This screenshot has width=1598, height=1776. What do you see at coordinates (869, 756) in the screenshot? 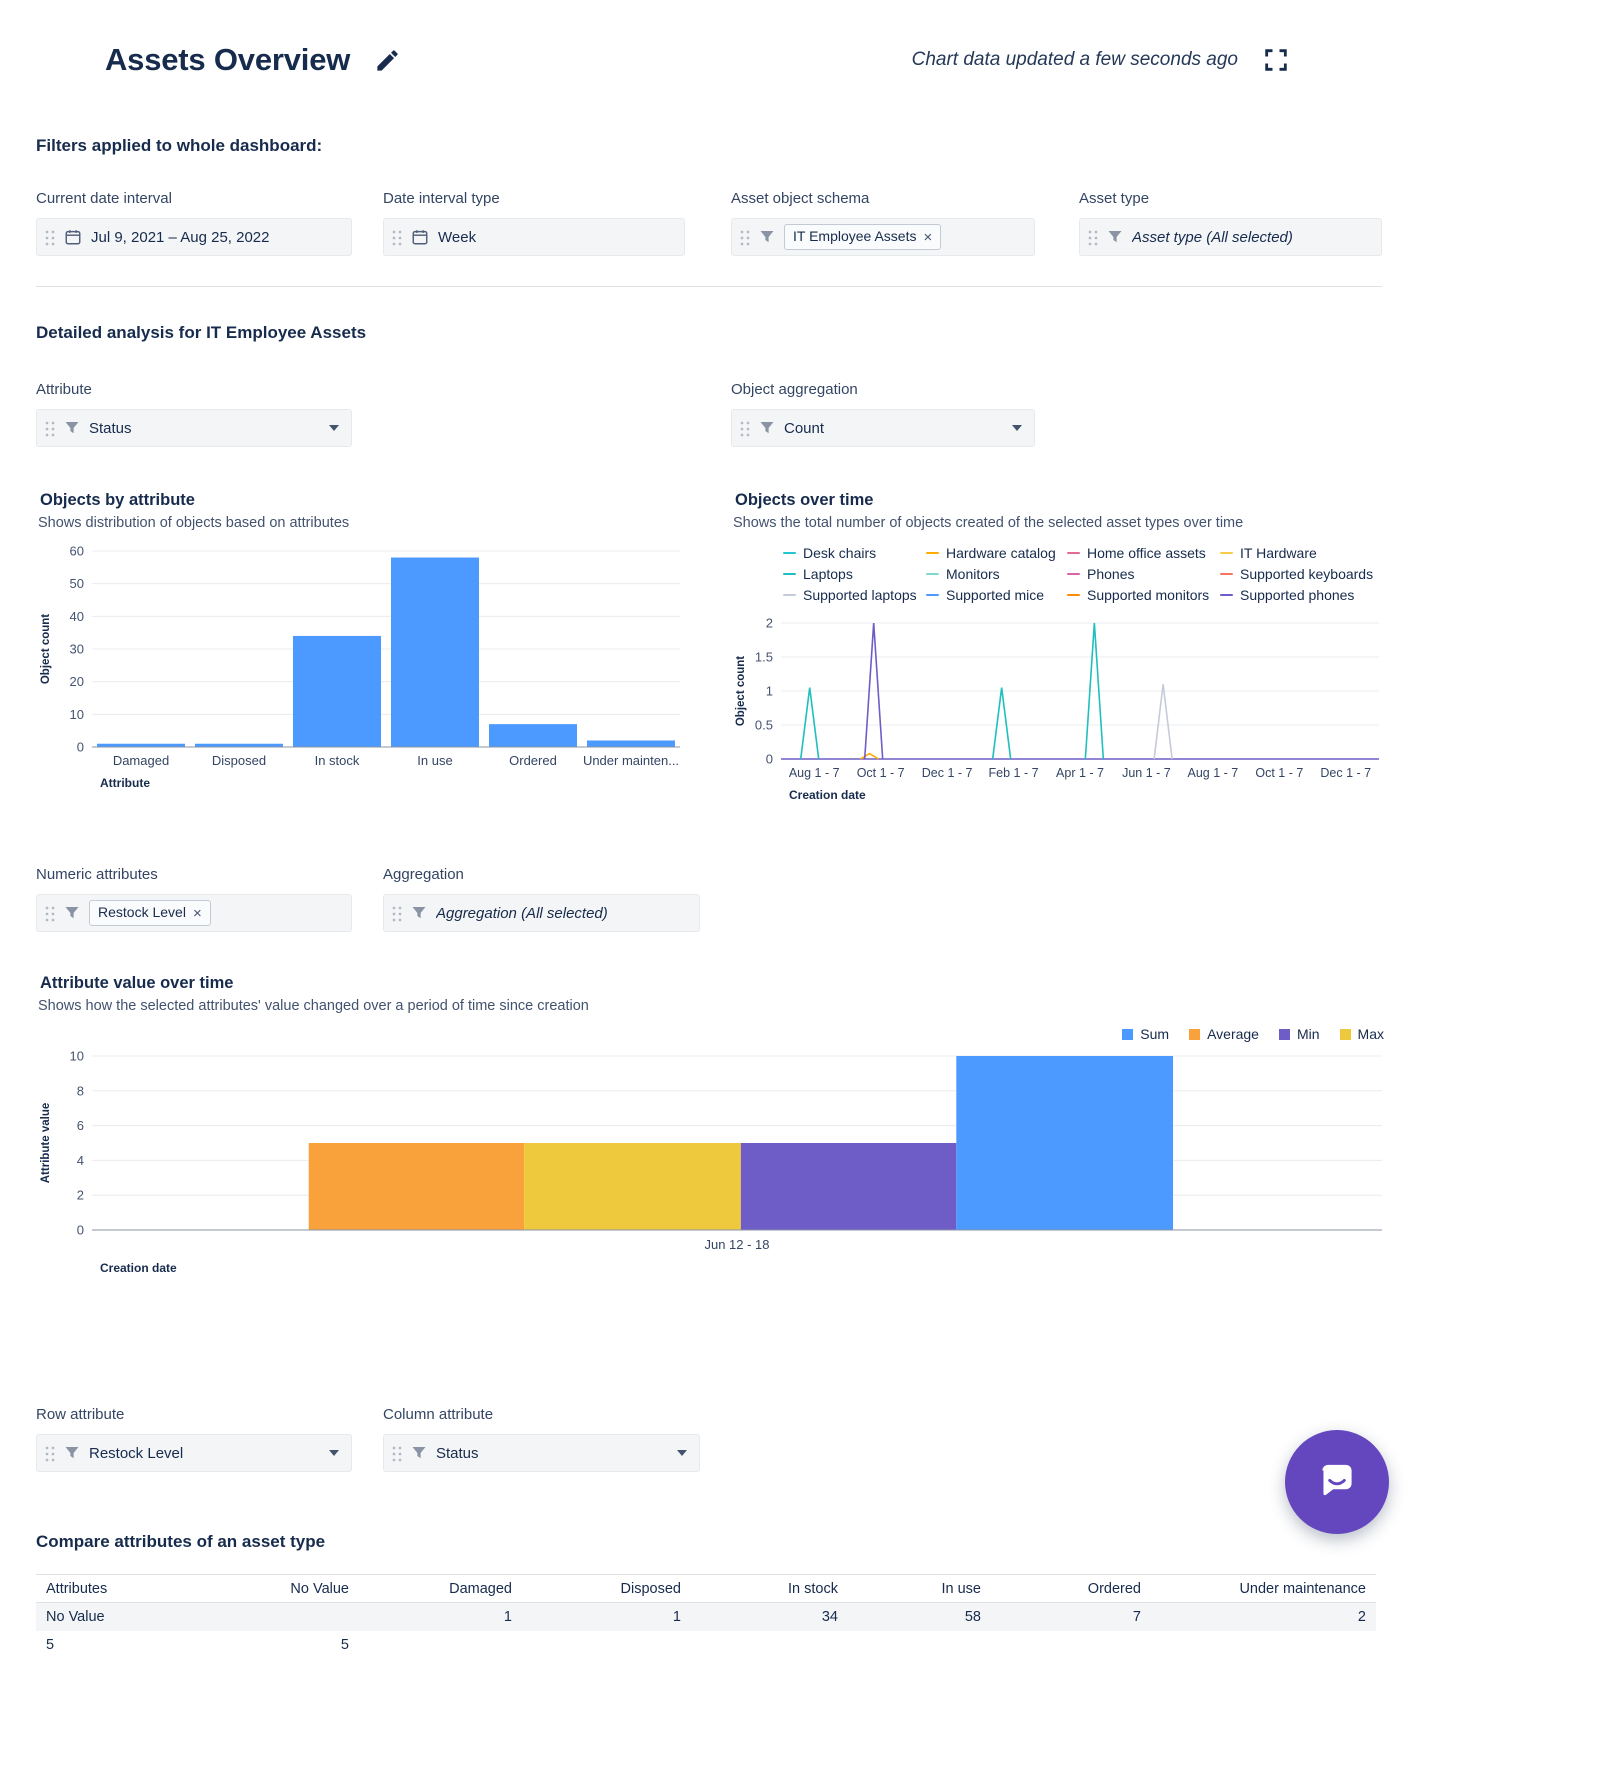
I see `spike-hardware-catalog` at bounding box center [869, 756].